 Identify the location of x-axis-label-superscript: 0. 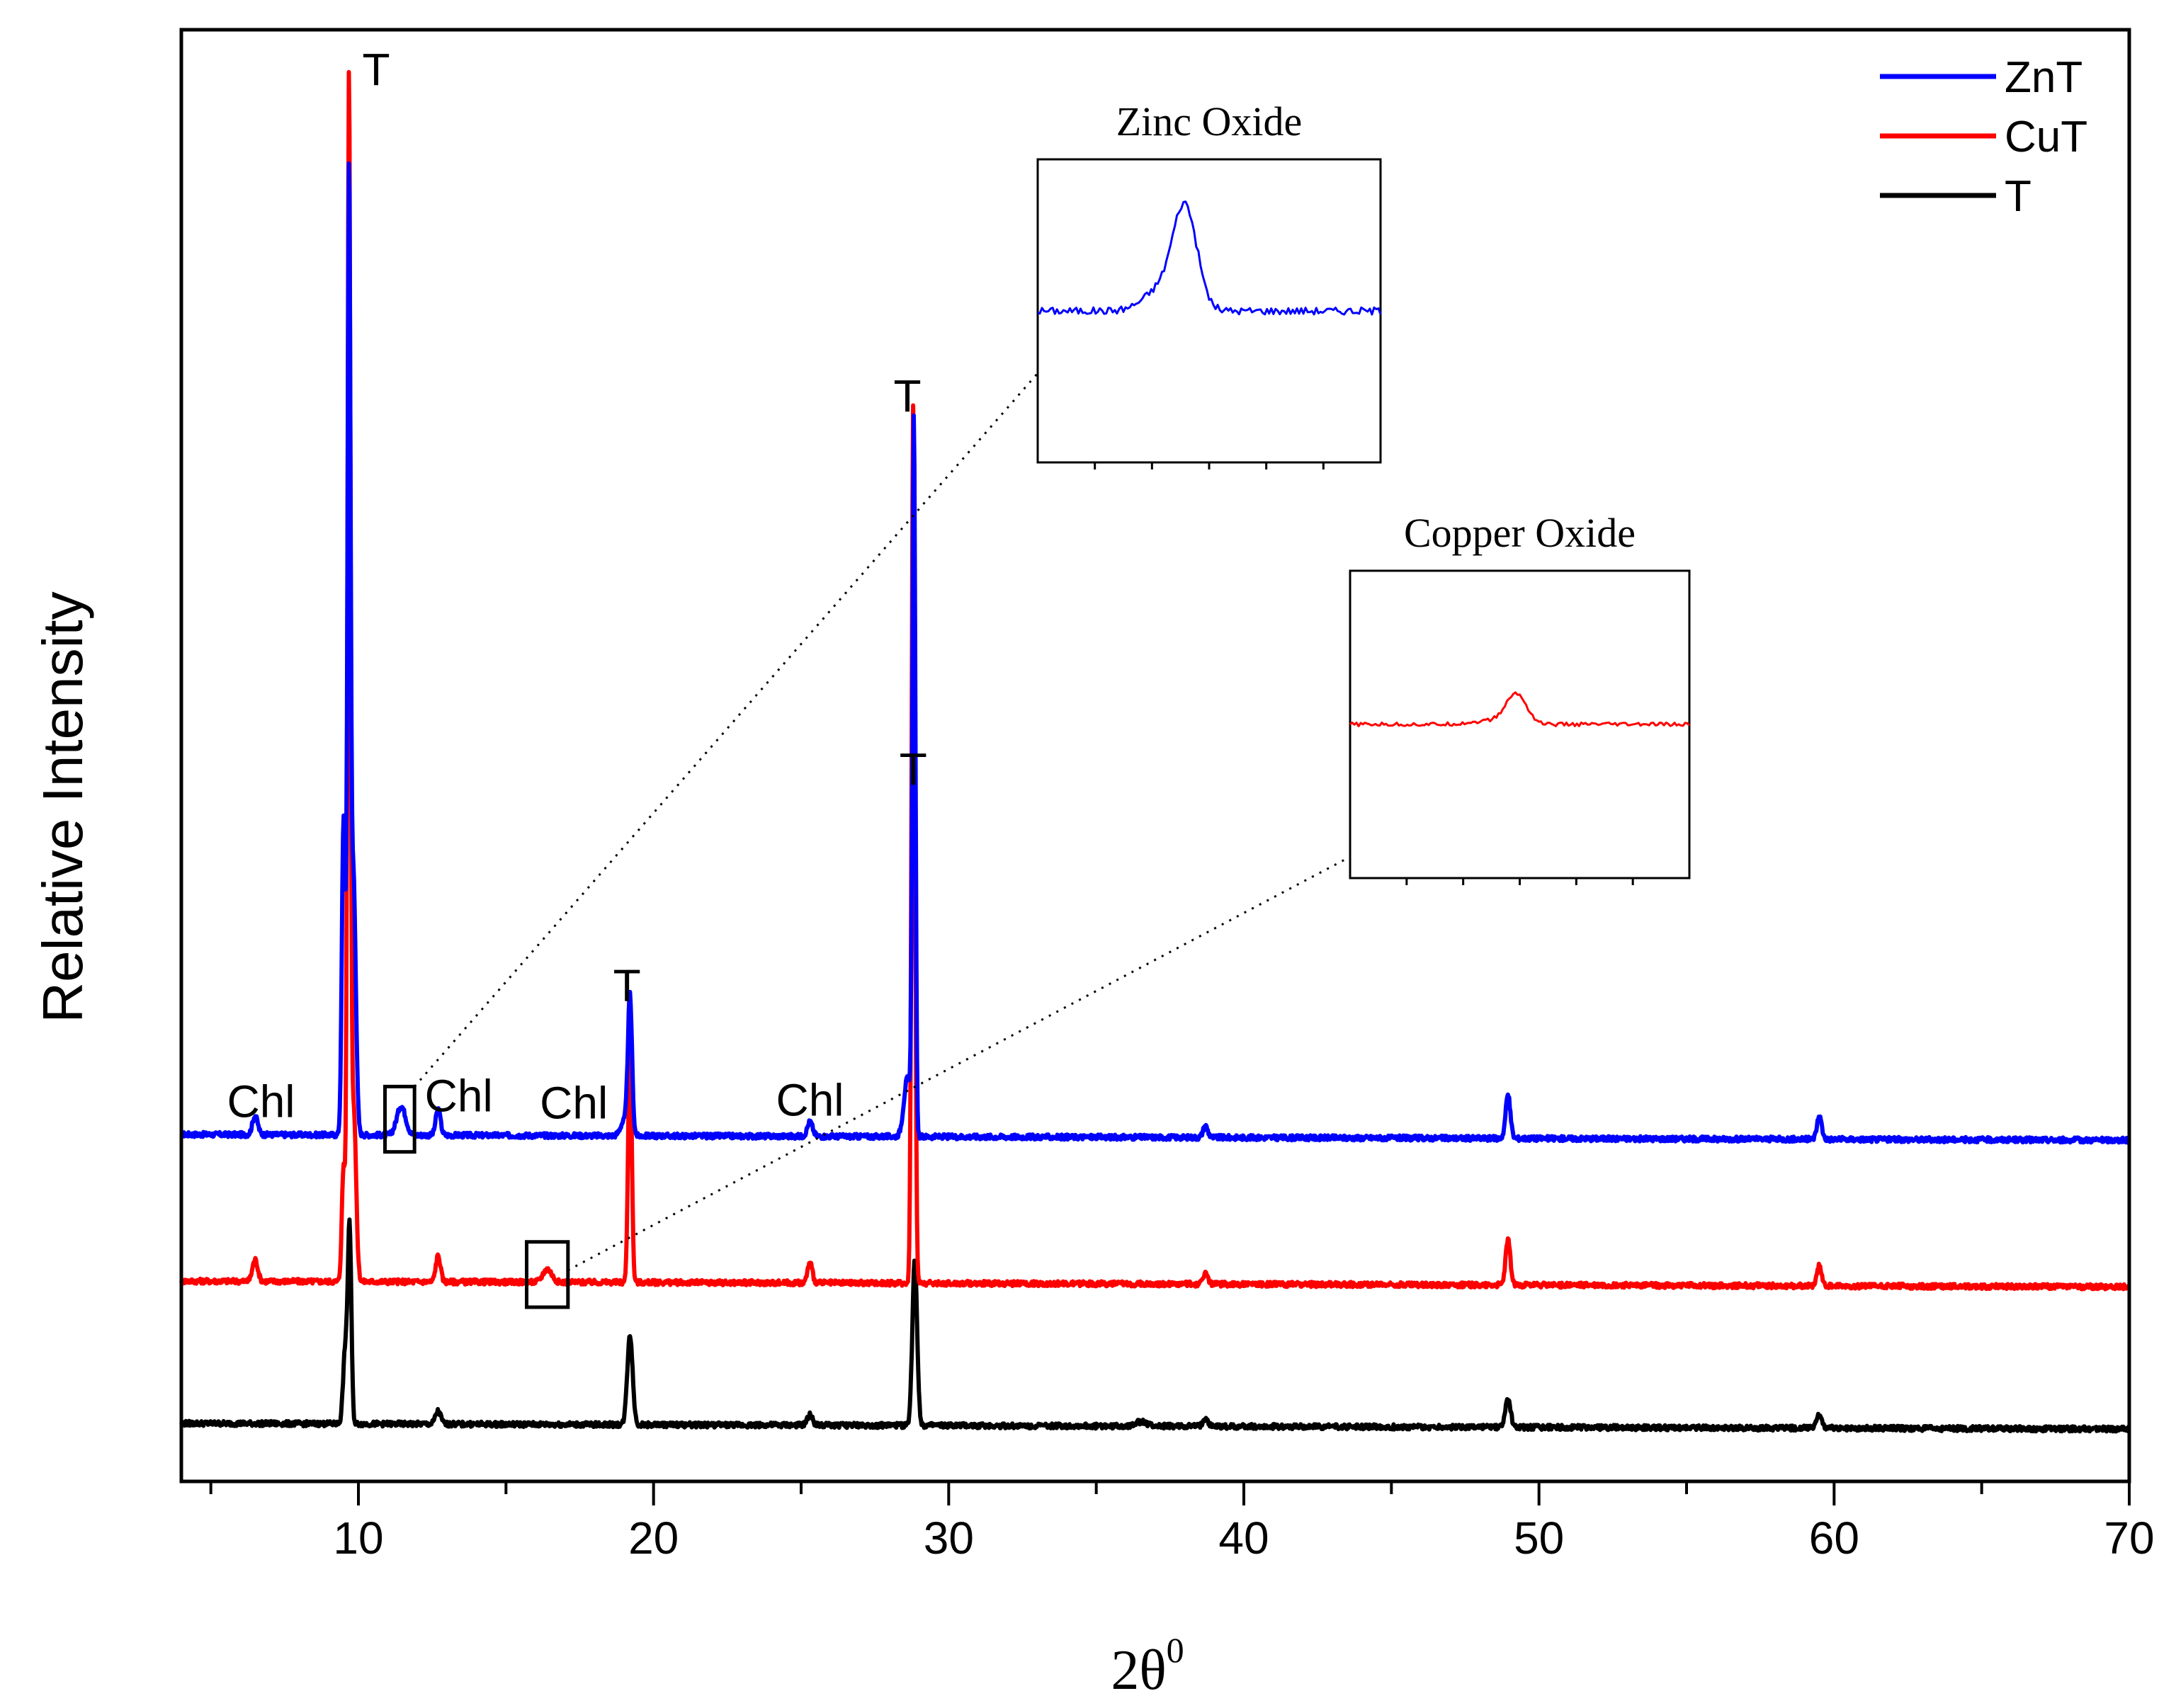
(1176, 1650).